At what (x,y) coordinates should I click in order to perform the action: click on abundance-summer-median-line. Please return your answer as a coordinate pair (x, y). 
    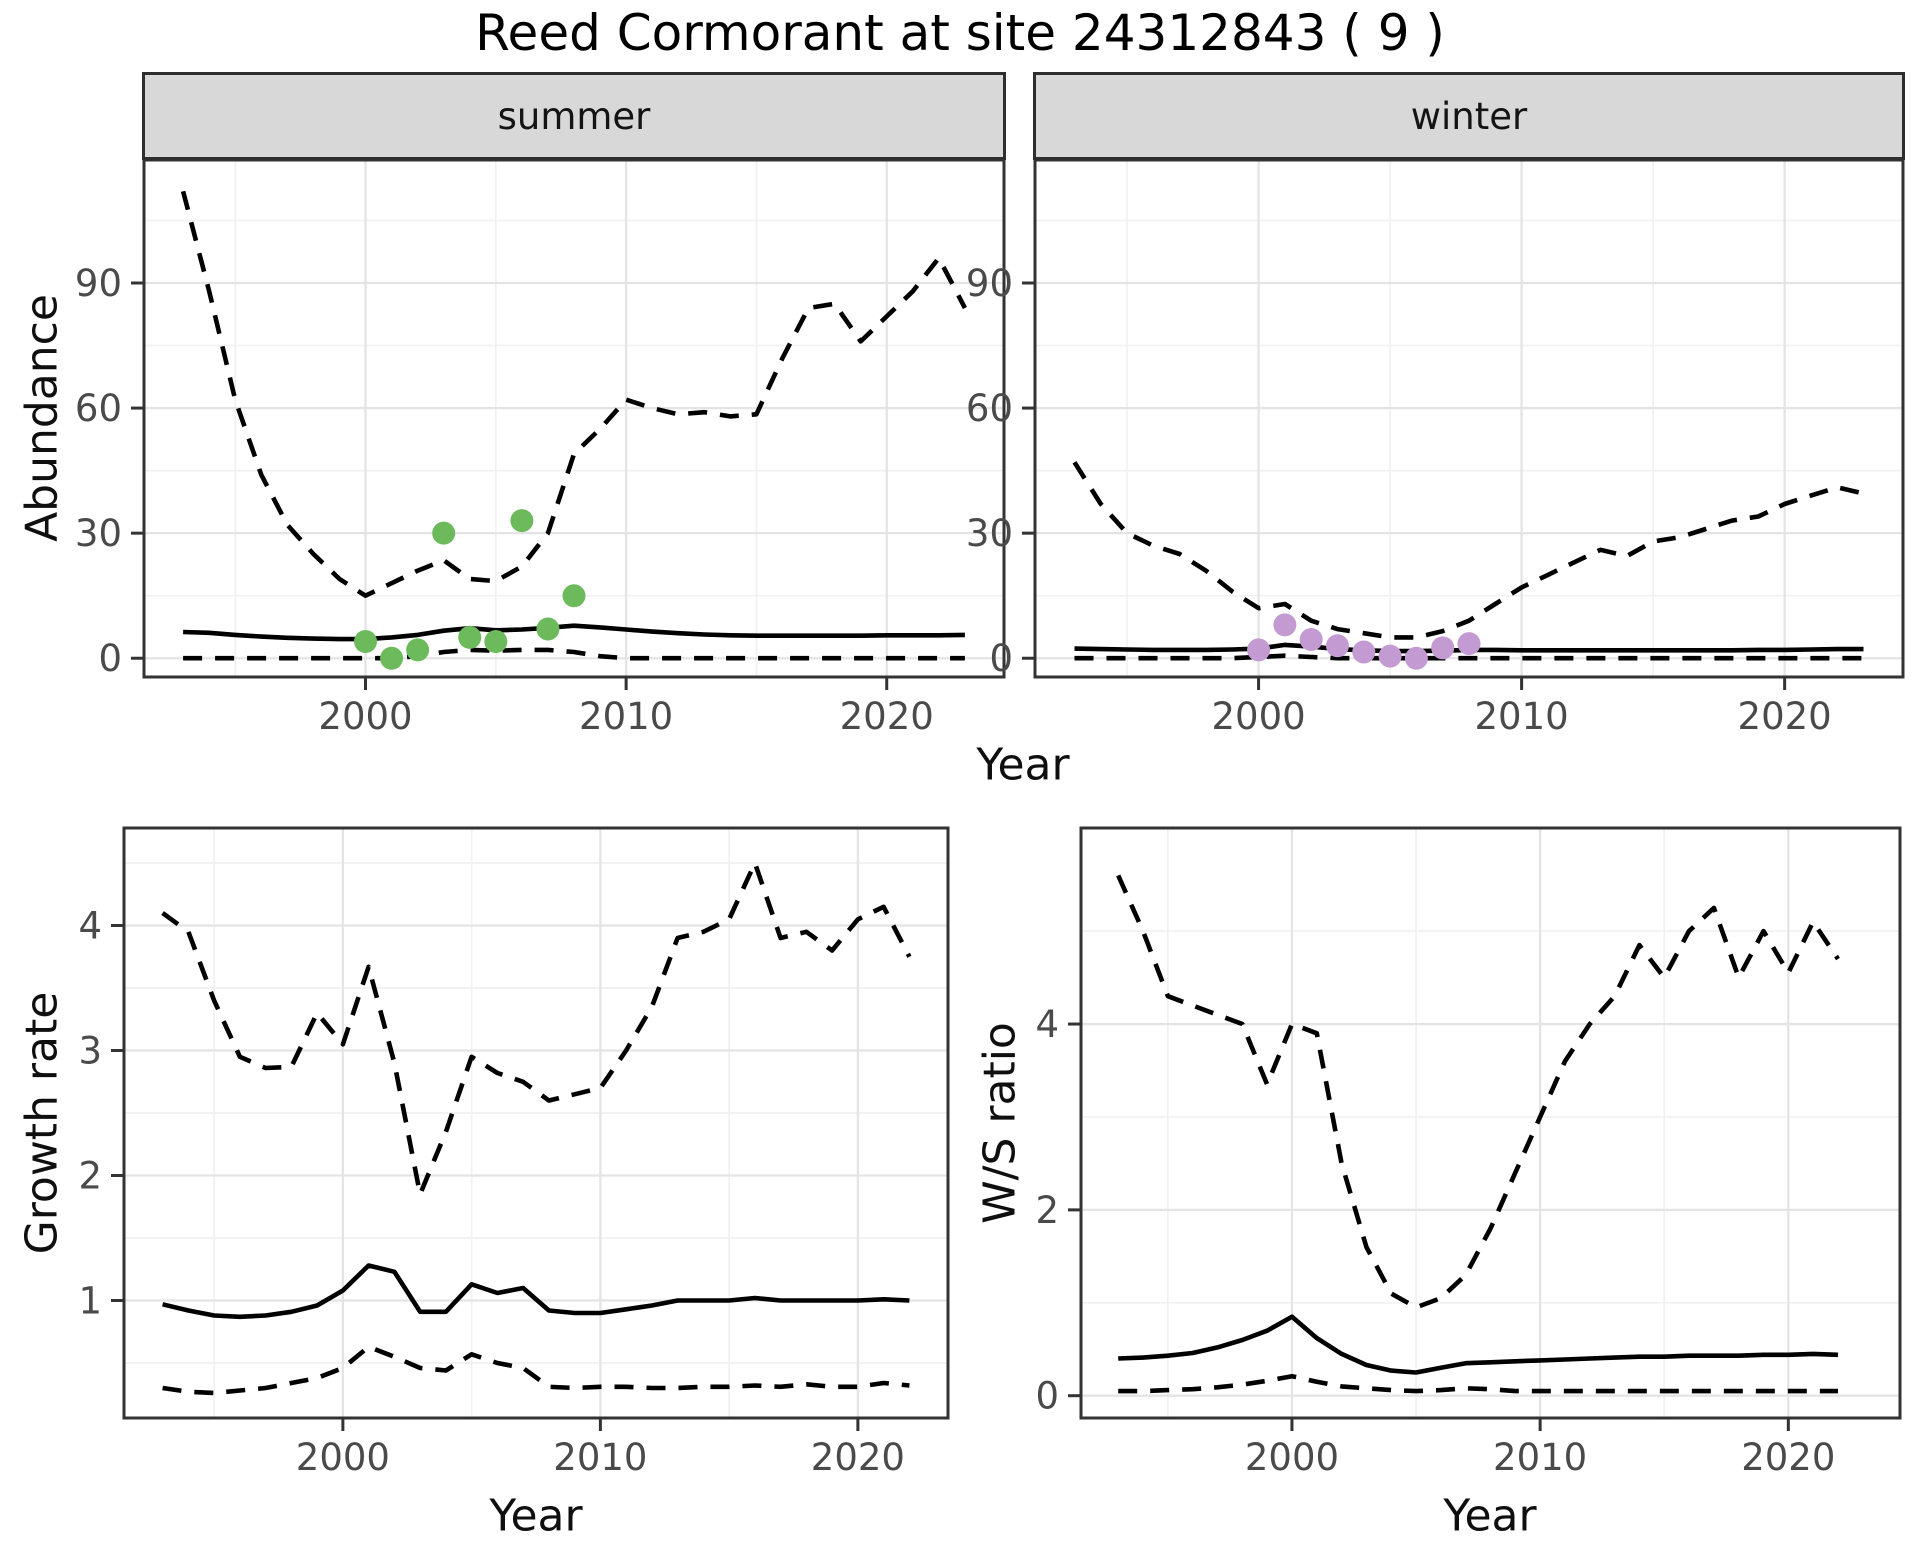
    Looking at the image, I should click on (574, 632).